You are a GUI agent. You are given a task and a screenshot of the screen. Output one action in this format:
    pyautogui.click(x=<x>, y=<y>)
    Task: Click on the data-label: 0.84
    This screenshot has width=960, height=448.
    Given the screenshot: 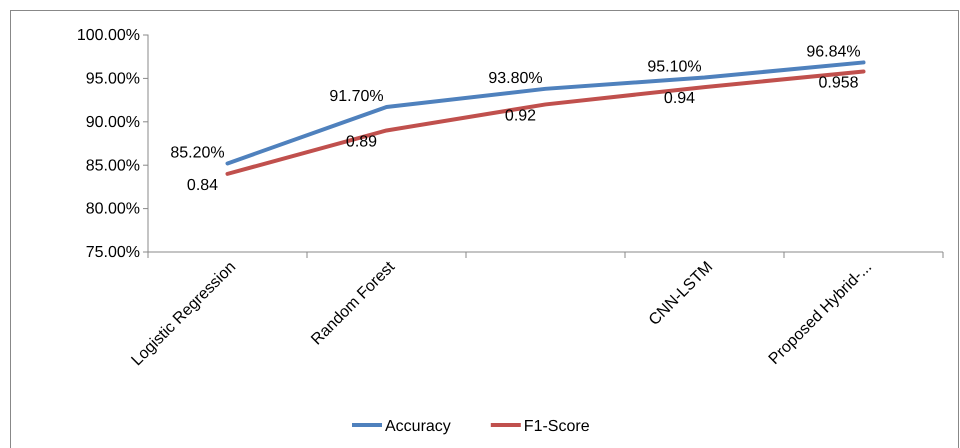 What is the action you would take?
    pyautogui.click(x=202, y=185)
    